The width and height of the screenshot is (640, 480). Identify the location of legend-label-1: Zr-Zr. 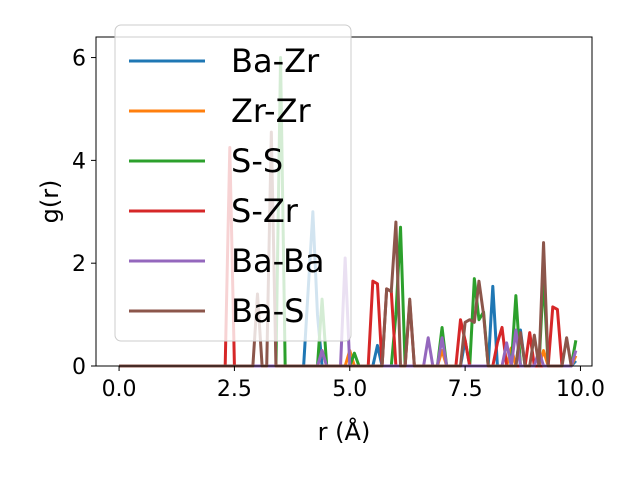
(271, 111).